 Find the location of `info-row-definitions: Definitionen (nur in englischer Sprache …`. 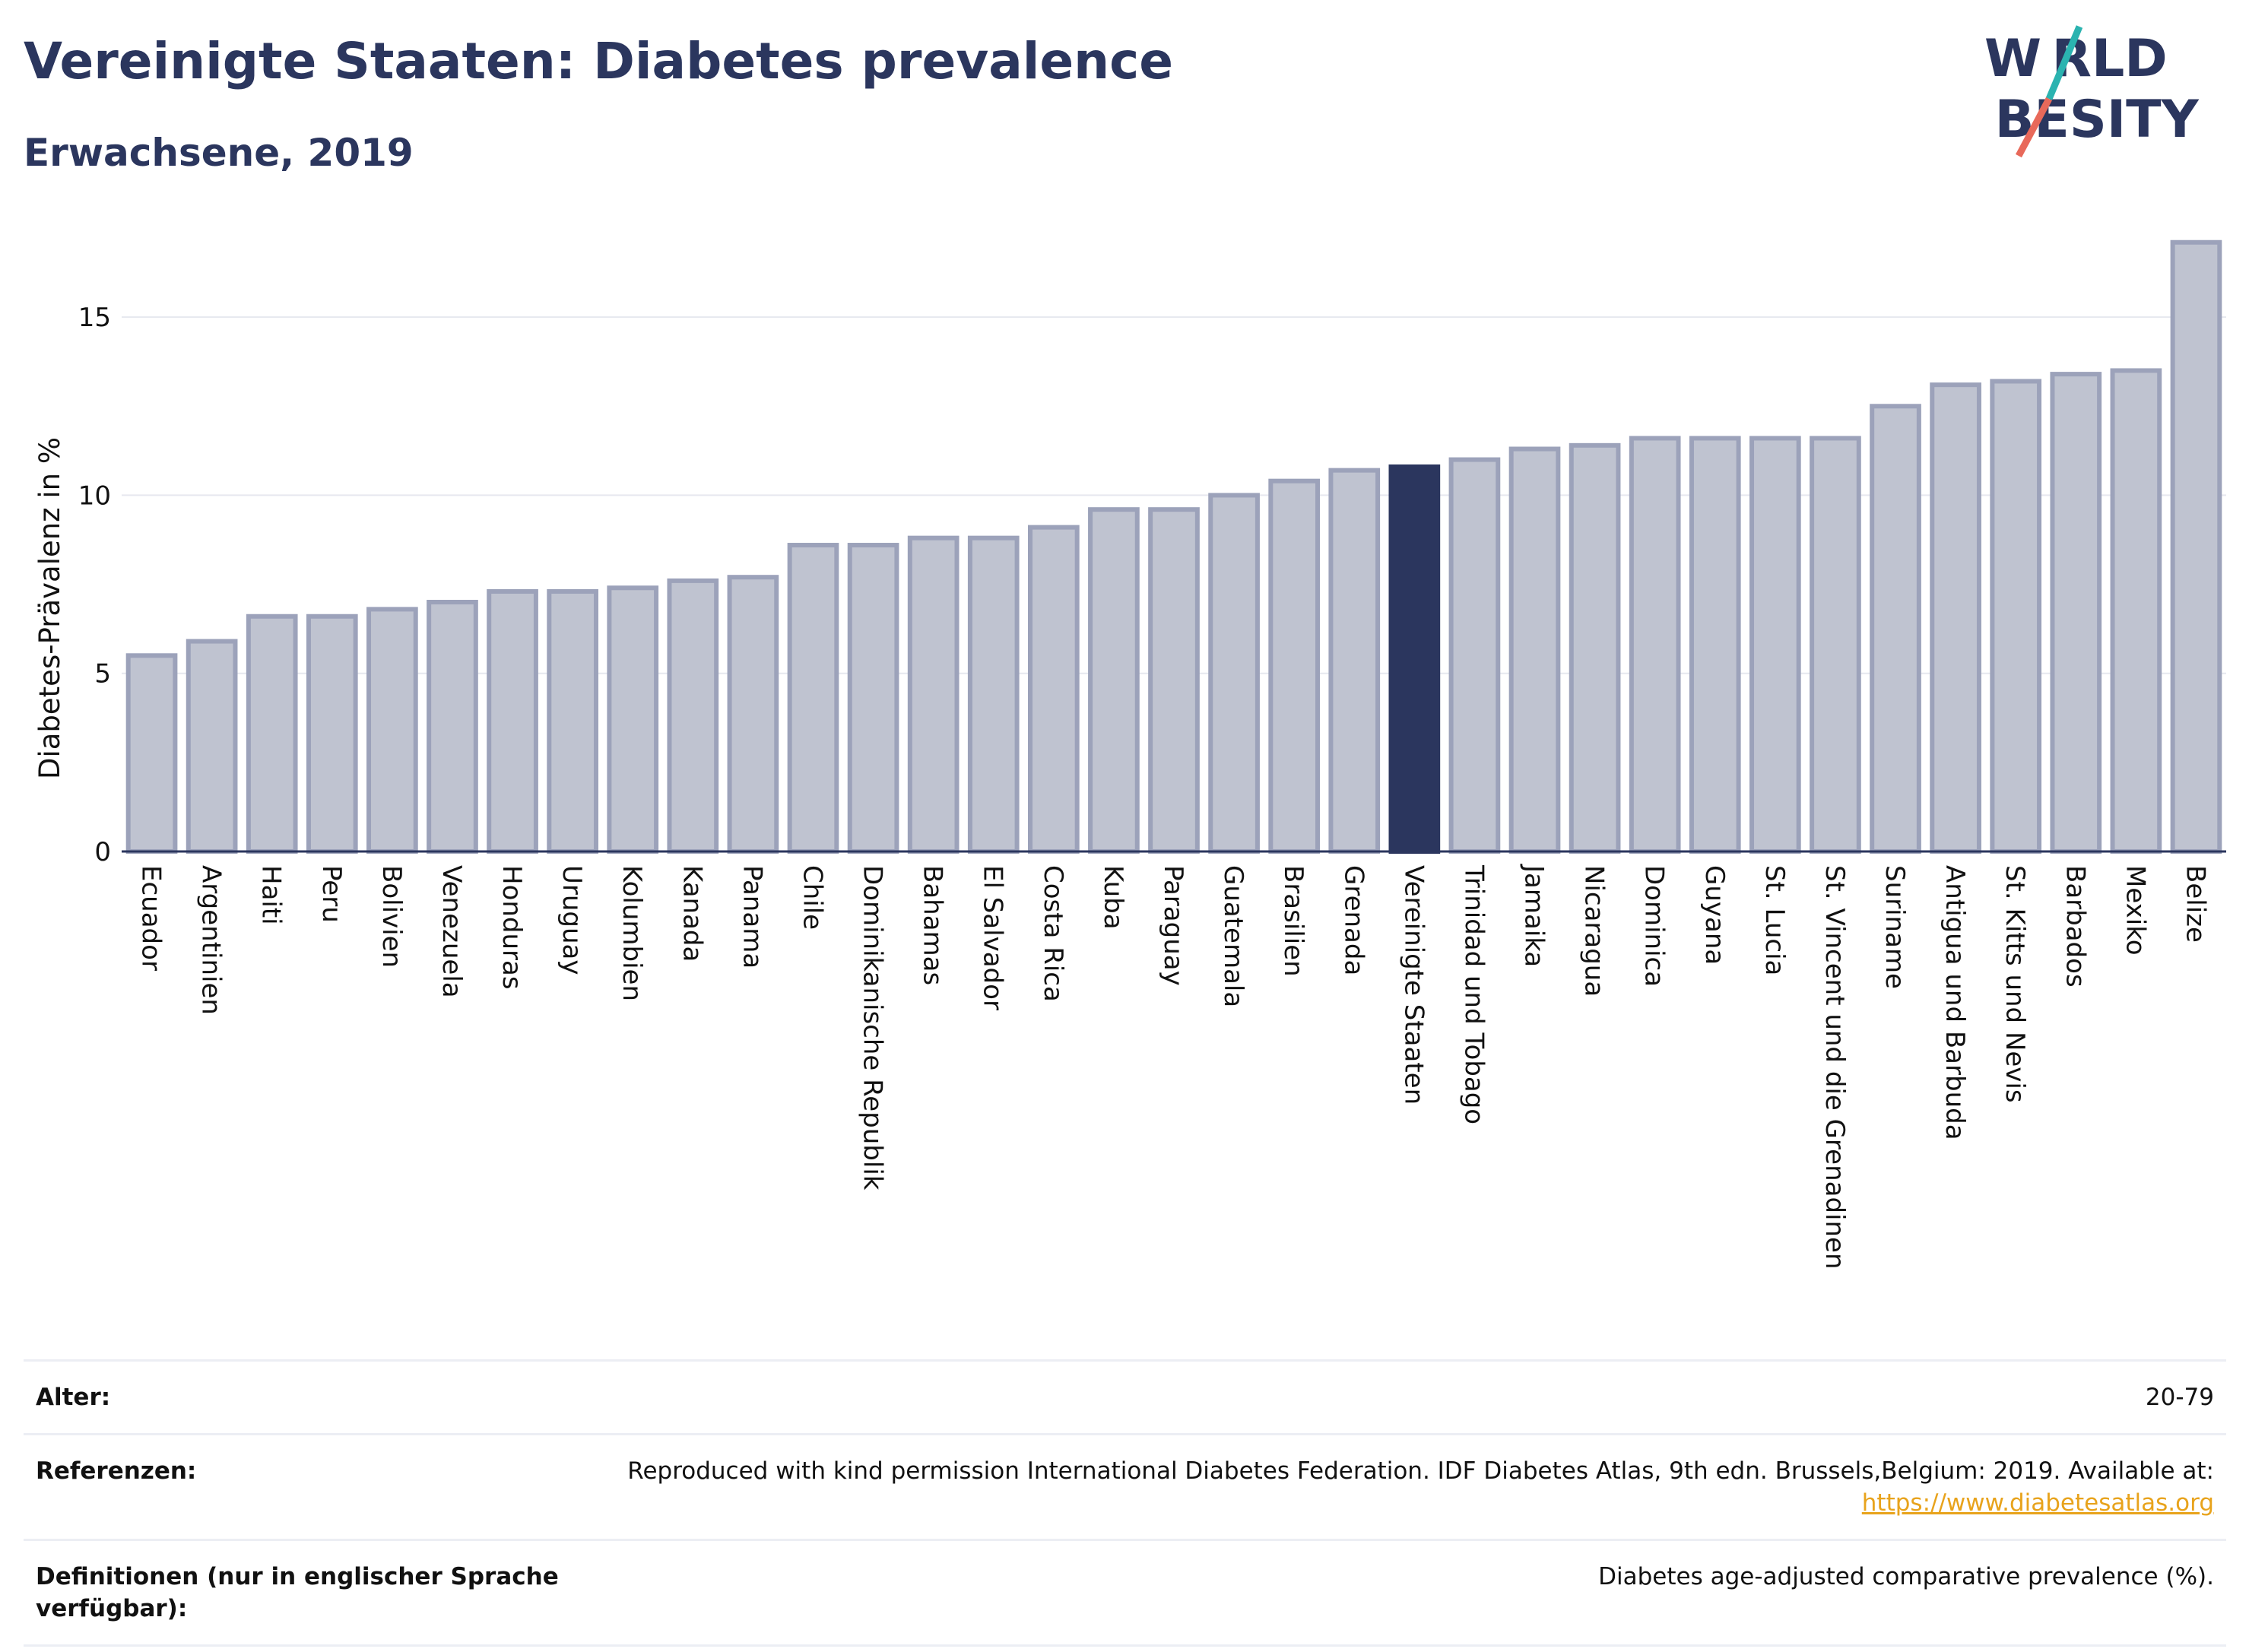

info-row-definitions: Definitionen (nur in englischer Sprache … is located at coordinates (1125, 1592).